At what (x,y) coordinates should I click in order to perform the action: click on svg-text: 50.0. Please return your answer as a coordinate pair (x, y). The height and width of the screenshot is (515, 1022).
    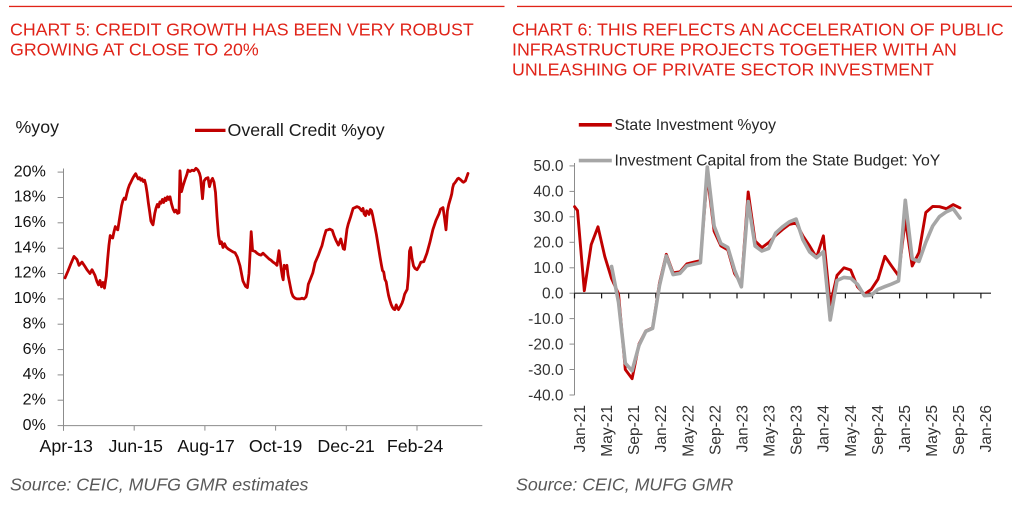
    Looking at the image, I should click on (548, 166).